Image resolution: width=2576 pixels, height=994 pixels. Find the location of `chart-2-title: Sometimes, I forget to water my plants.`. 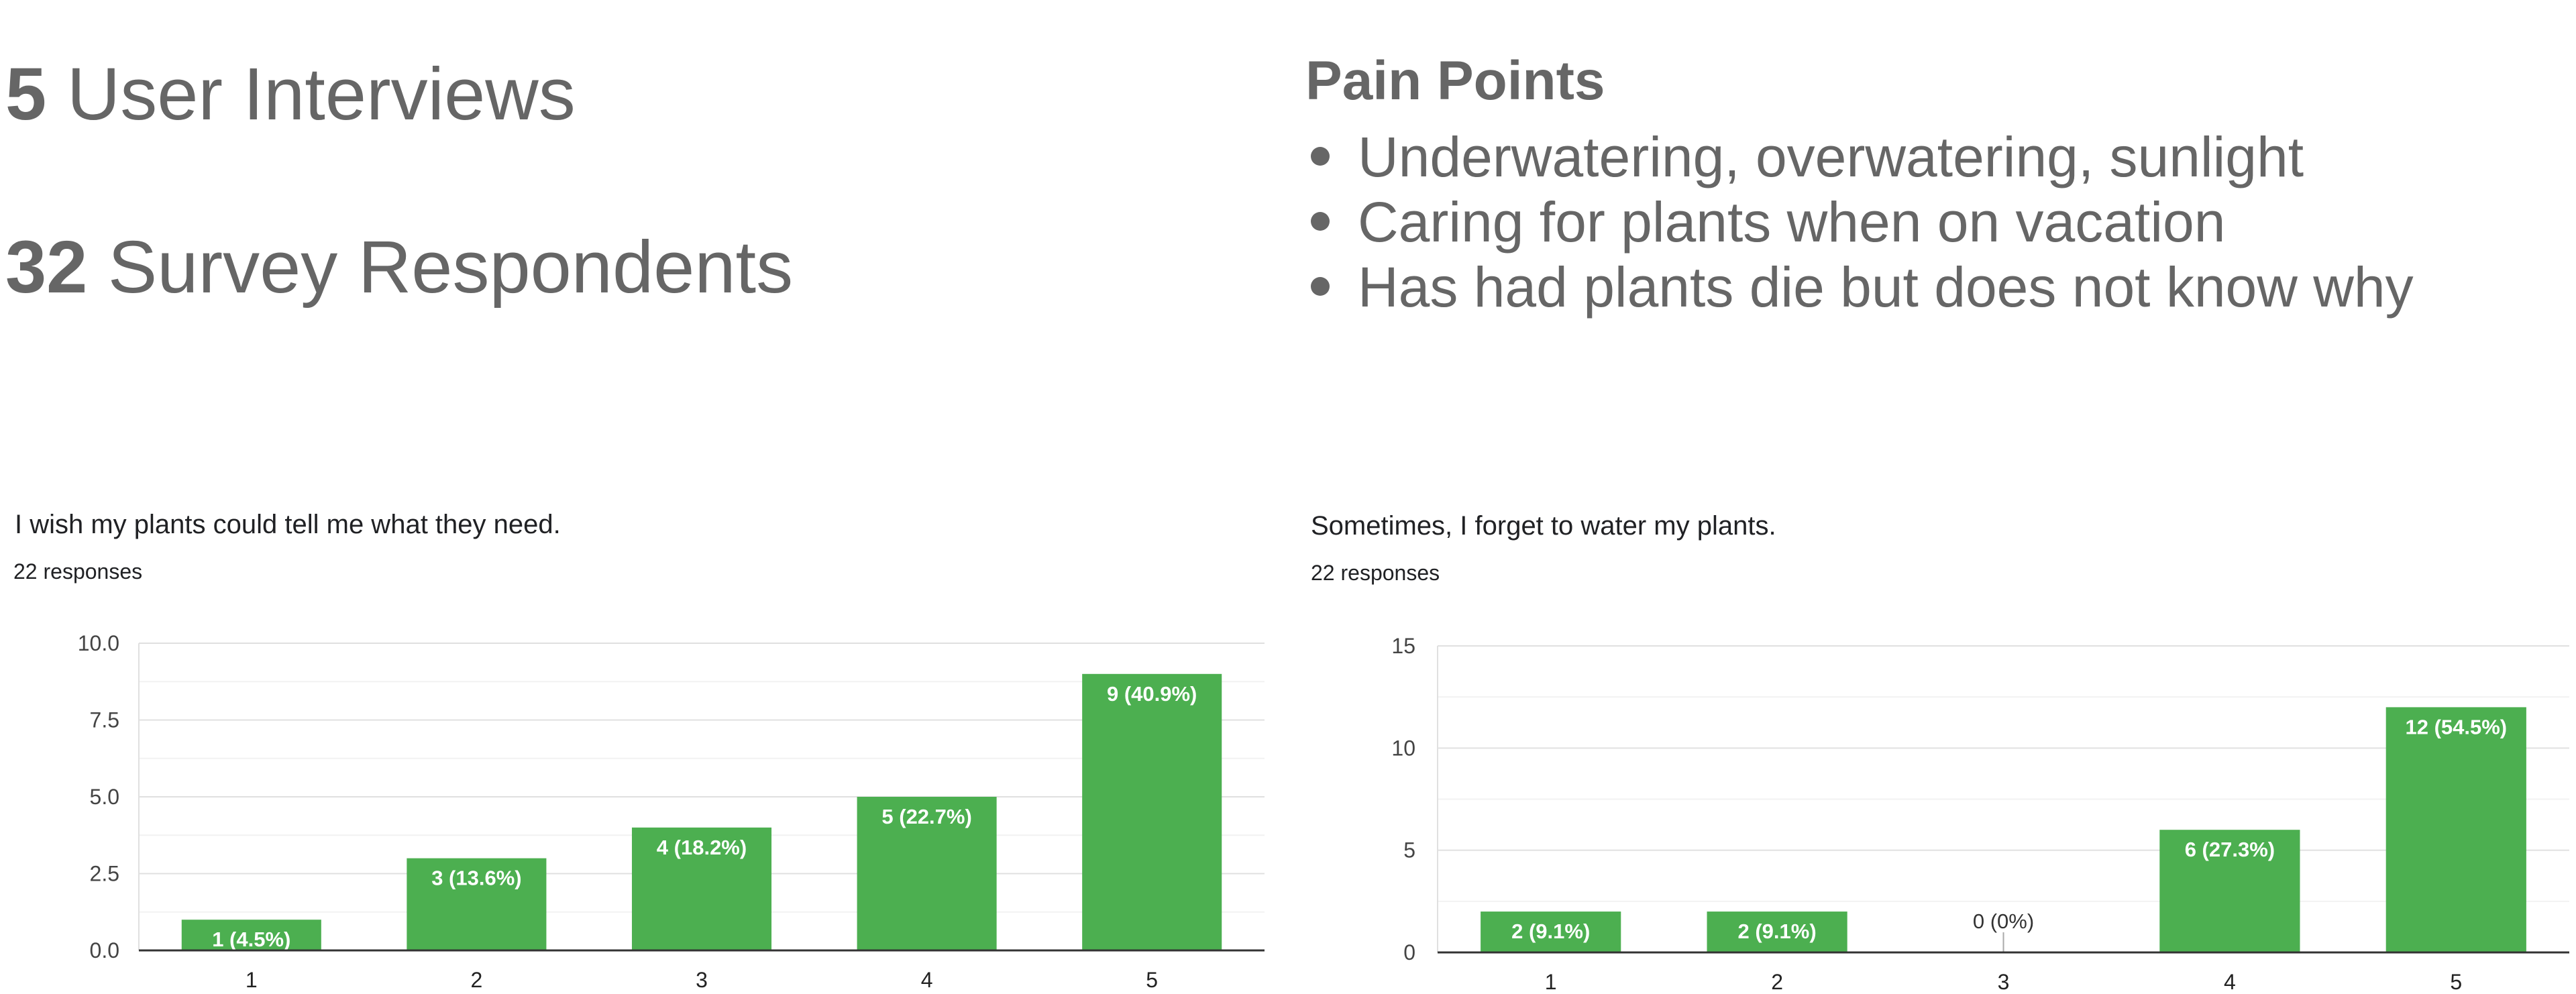

chart-2-title: Sometimes, I forget to water my plants. is located at coordinates (1543, 526).